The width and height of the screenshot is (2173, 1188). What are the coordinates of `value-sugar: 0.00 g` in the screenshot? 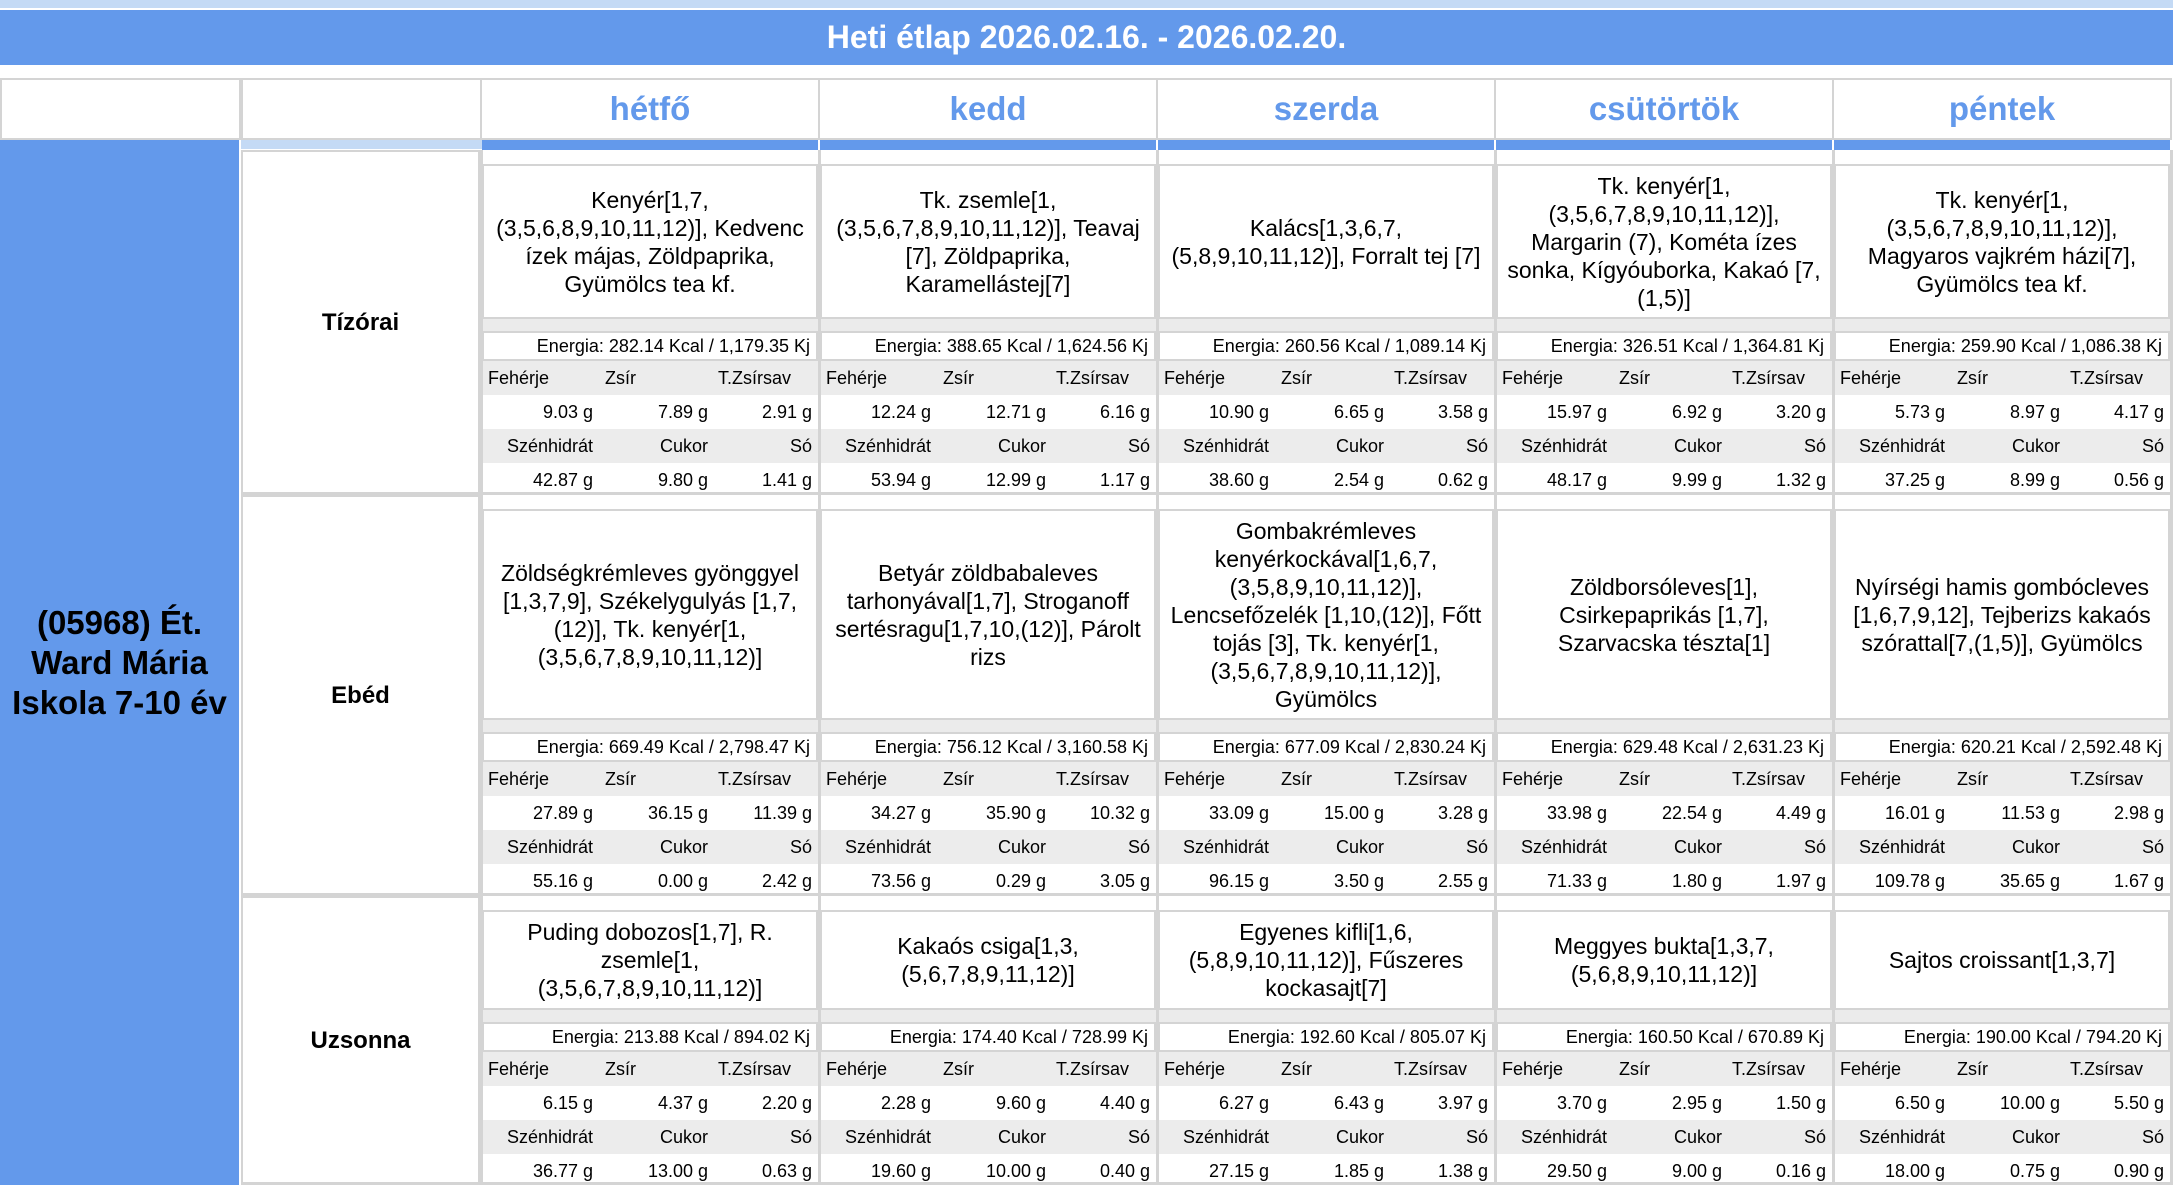 It's located at (682, 880).